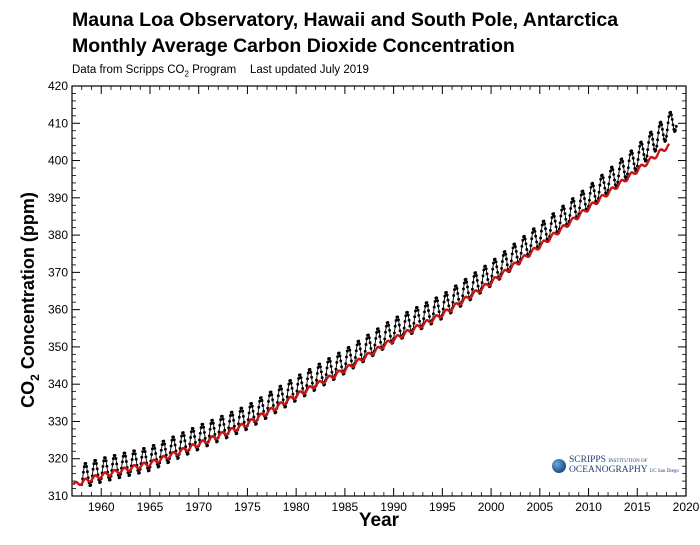  I want to click on data-source-subscript: 2, so click(186, 74).